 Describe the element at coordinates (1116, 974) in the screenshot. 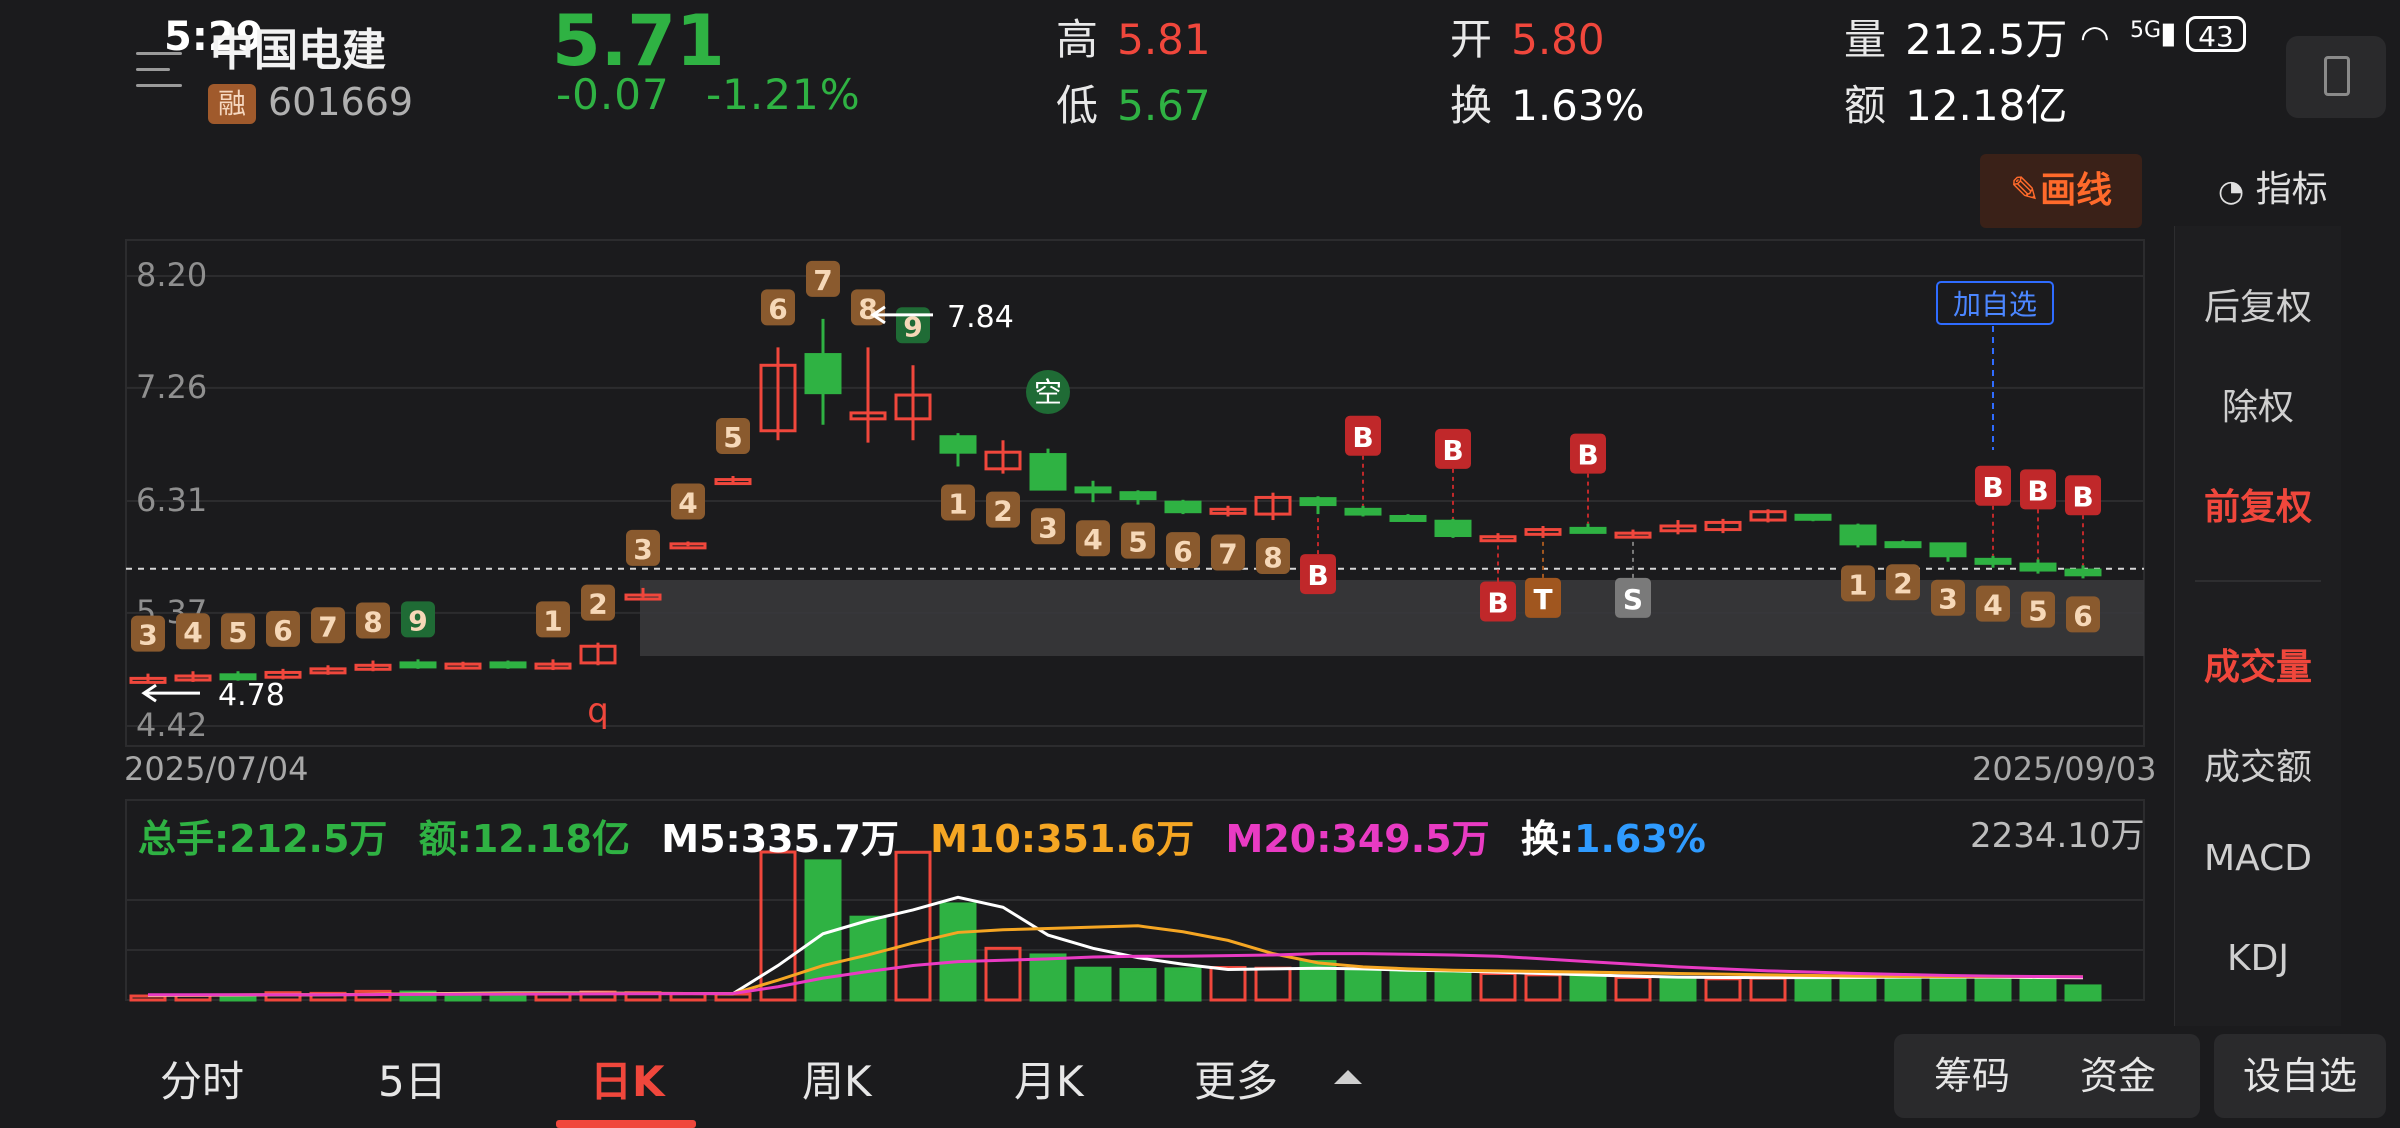

I see `ma20-line` at that location.